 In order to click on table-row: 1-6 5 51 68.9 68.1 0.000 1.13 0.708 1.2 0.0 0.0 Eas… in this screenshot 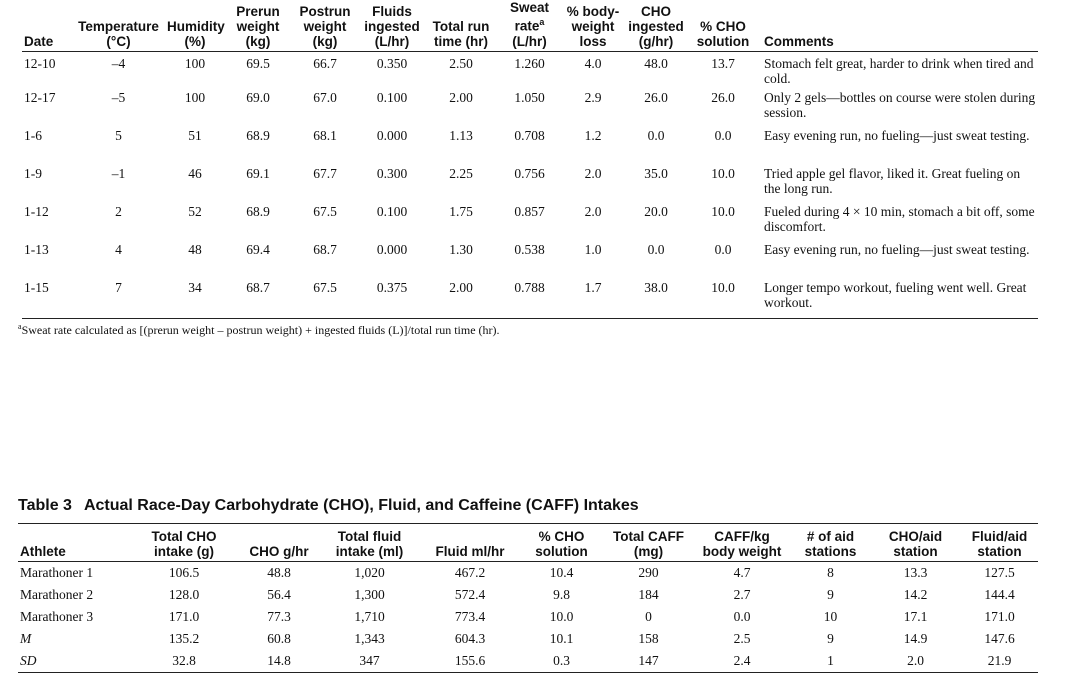, I will do `click(530, 147)`.